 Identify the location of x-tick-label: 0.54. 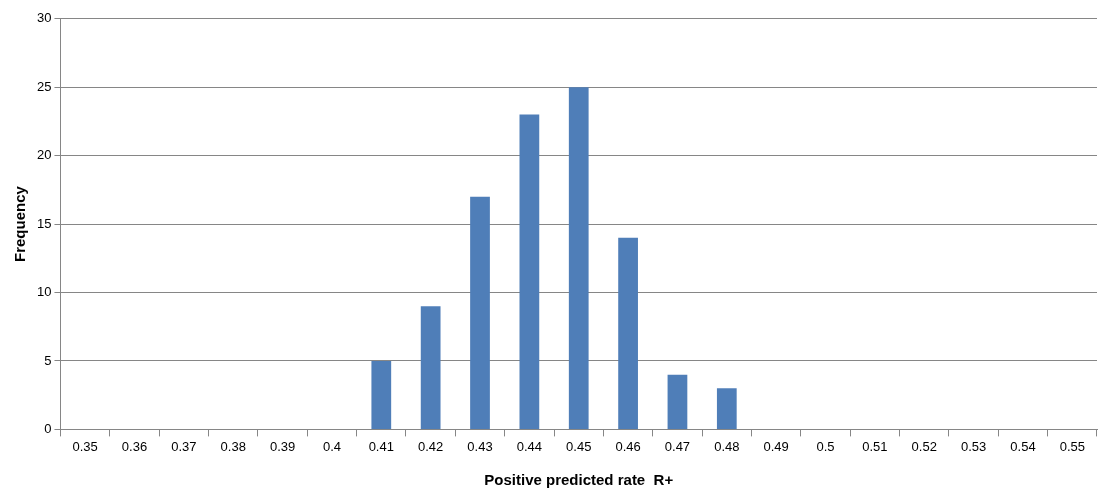
(1023, 446).